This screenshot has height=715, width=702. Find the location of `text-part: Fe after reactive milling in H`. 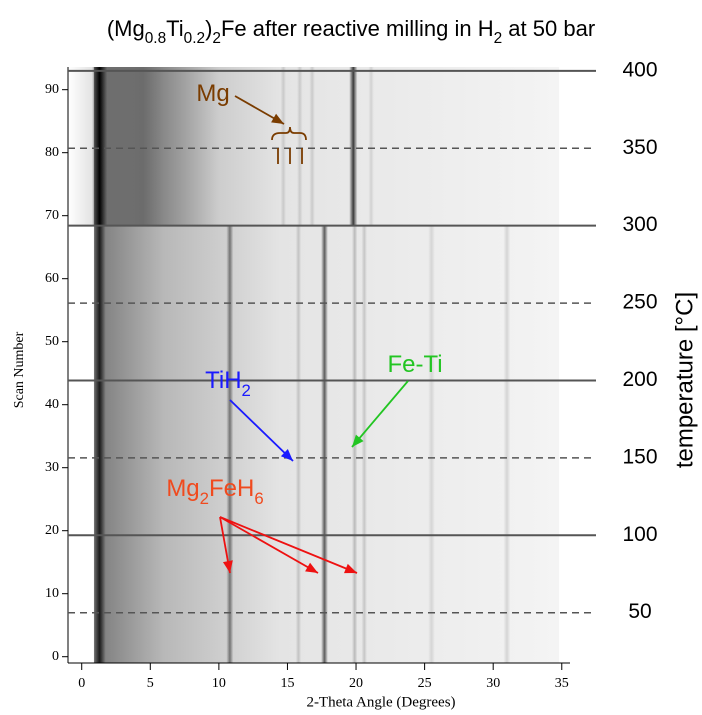

text-part: Fe after reactive milling in H is located at coordinates (357, 28).